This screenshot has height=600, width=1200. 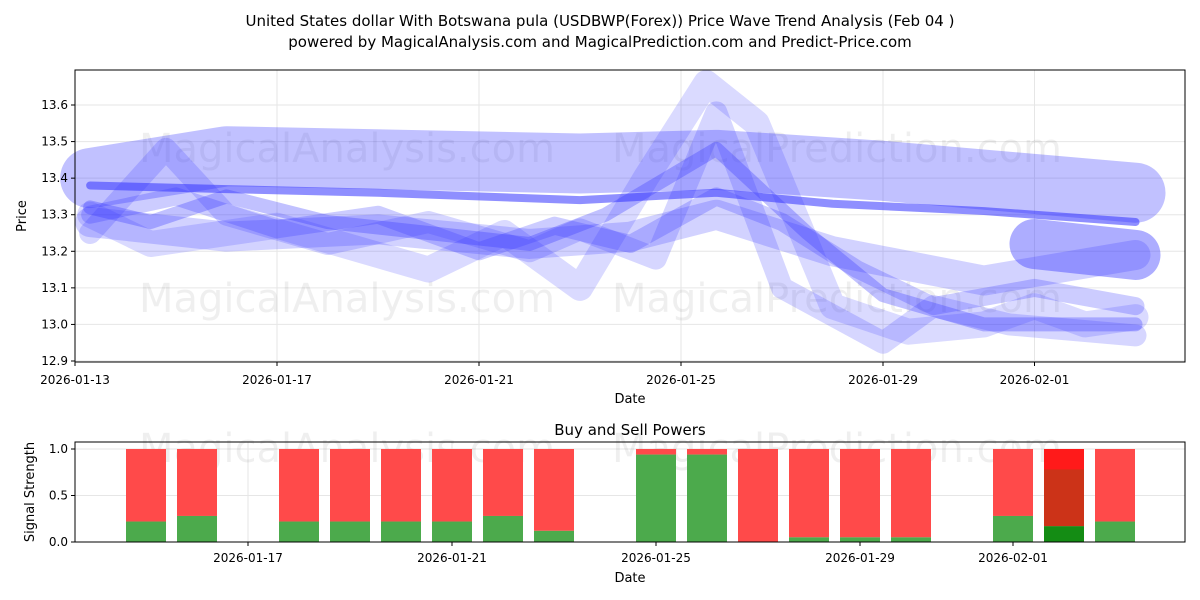 I want to click on y-tick-label: 13.3, so click(x=54, y=215).